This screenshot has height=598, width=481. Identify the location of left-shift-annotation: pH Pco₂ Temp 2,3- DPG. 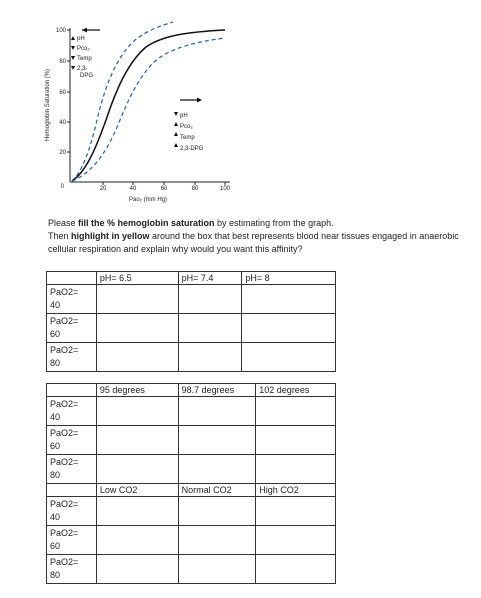
(85, 53).